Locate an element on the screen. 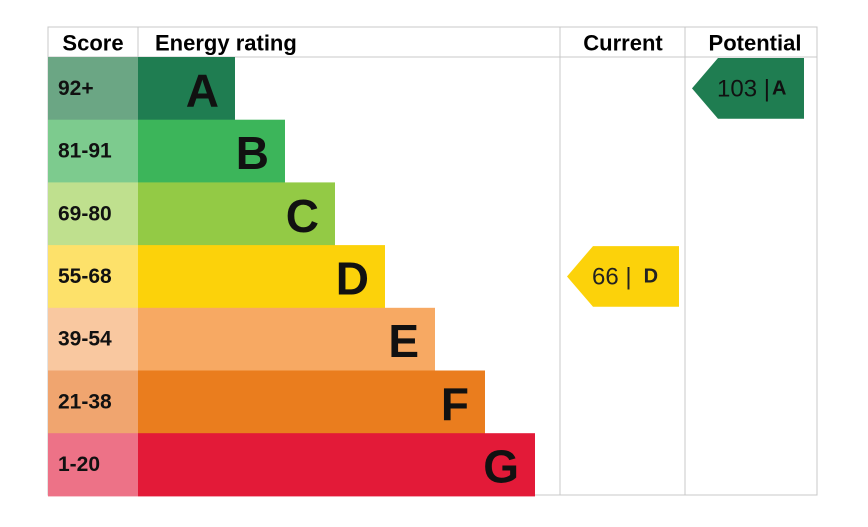 This screenshot has width=868, height=527. score-label: 1-20 is located at coordinates (79, 464).